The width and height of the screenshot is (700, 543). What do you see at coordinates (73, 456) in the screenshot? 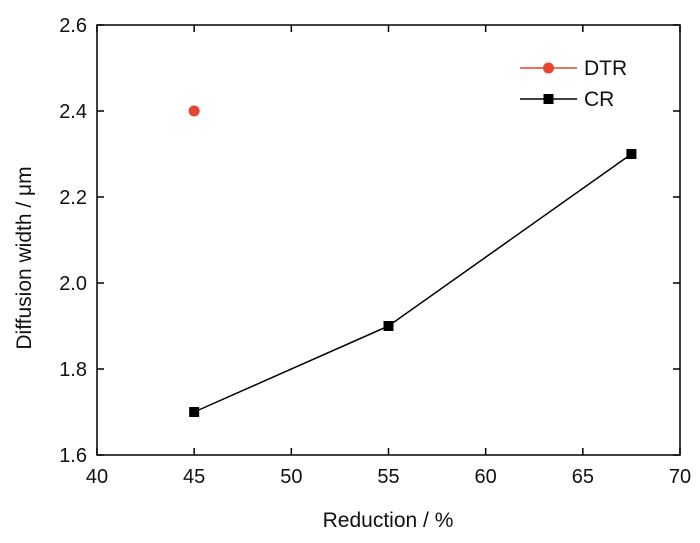
I see `y-tick-label: 1.6` at bounding box center [73, 456].